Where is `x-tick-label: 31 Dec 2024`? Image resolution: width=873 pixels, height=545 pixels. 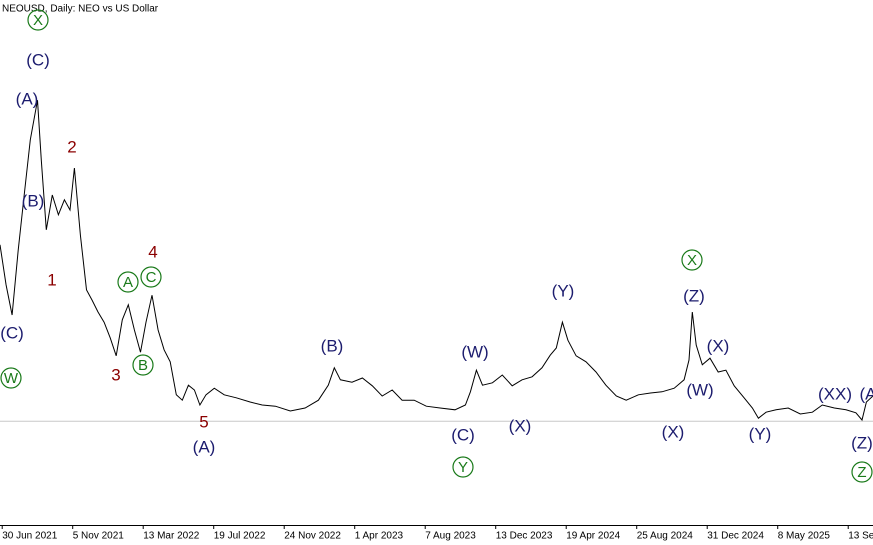
x-tick-label: 31 Dec 2024 is located at coordinates (735, 536).